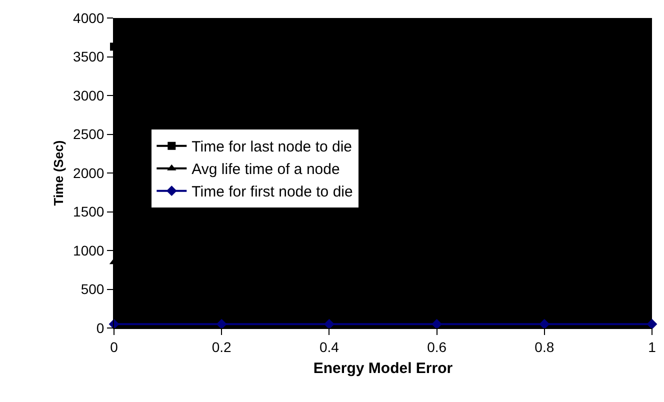 Image resolution: width=664 pixels, height=402 pixels. Describe the element at coordinates (88, 56) in the screenshot. I see `y-tick-label: 3500` at that location.